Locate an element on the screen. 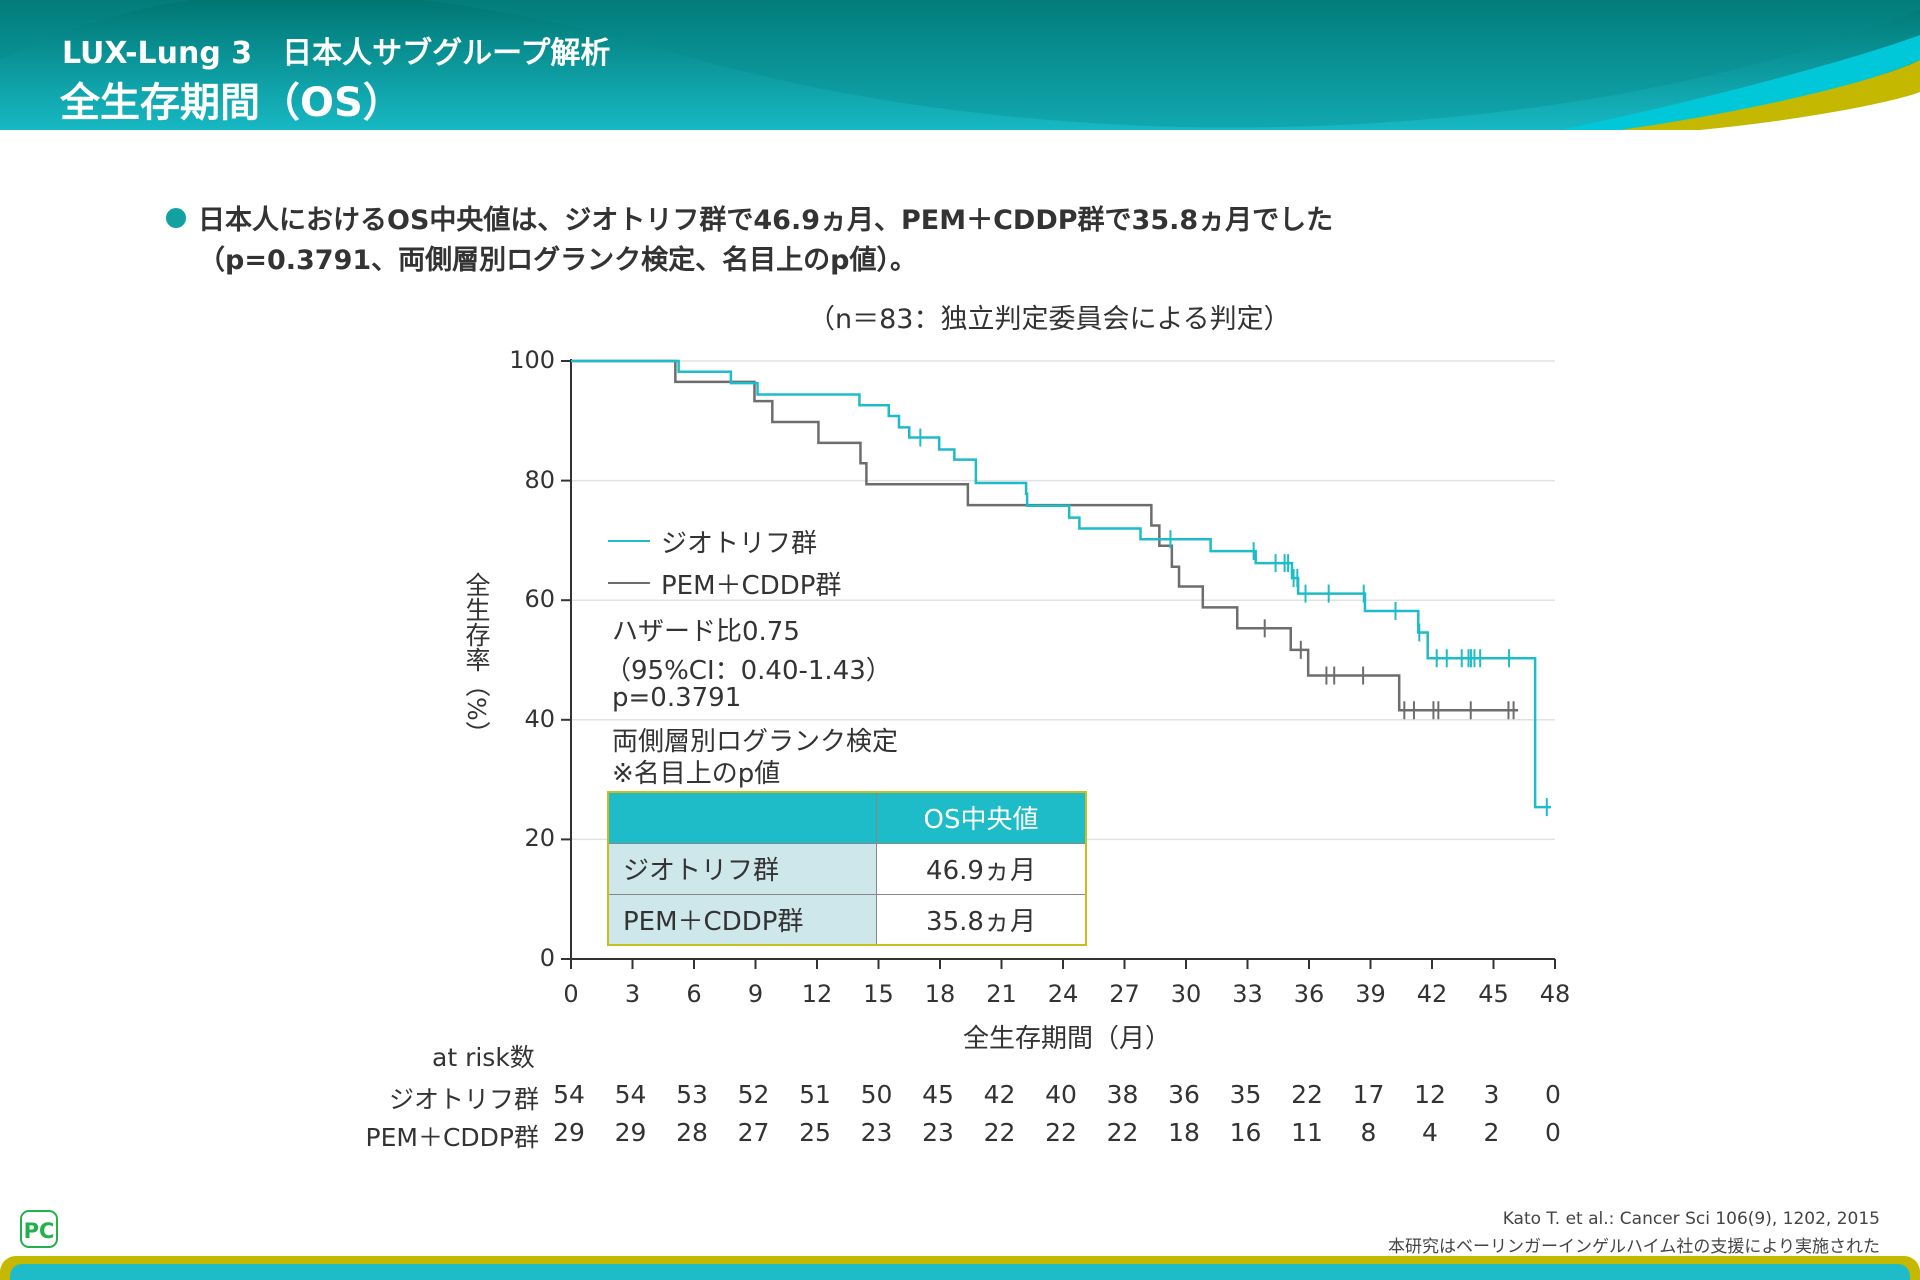 This screenshot has width=1920, height=1280. y-tick-label: 80 is located at coordinates (539, 479).